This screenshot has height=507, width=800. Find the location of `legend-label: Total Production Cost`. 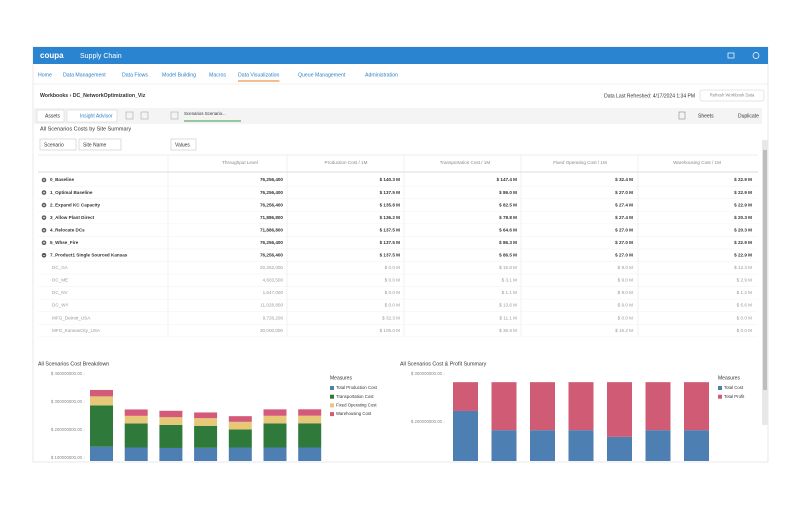

legend-label: Total Production Cost is located at coordinates (357, 387).